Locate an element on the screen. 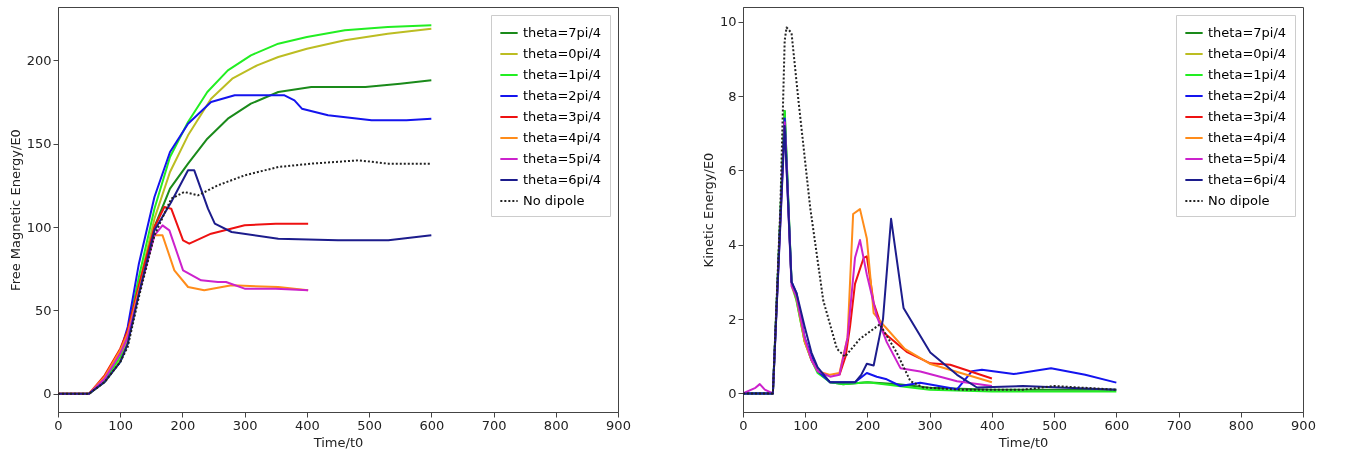 This screenshot has height=475, width=1351. y-tick-label: 150 is located at coordinates (39, 144).